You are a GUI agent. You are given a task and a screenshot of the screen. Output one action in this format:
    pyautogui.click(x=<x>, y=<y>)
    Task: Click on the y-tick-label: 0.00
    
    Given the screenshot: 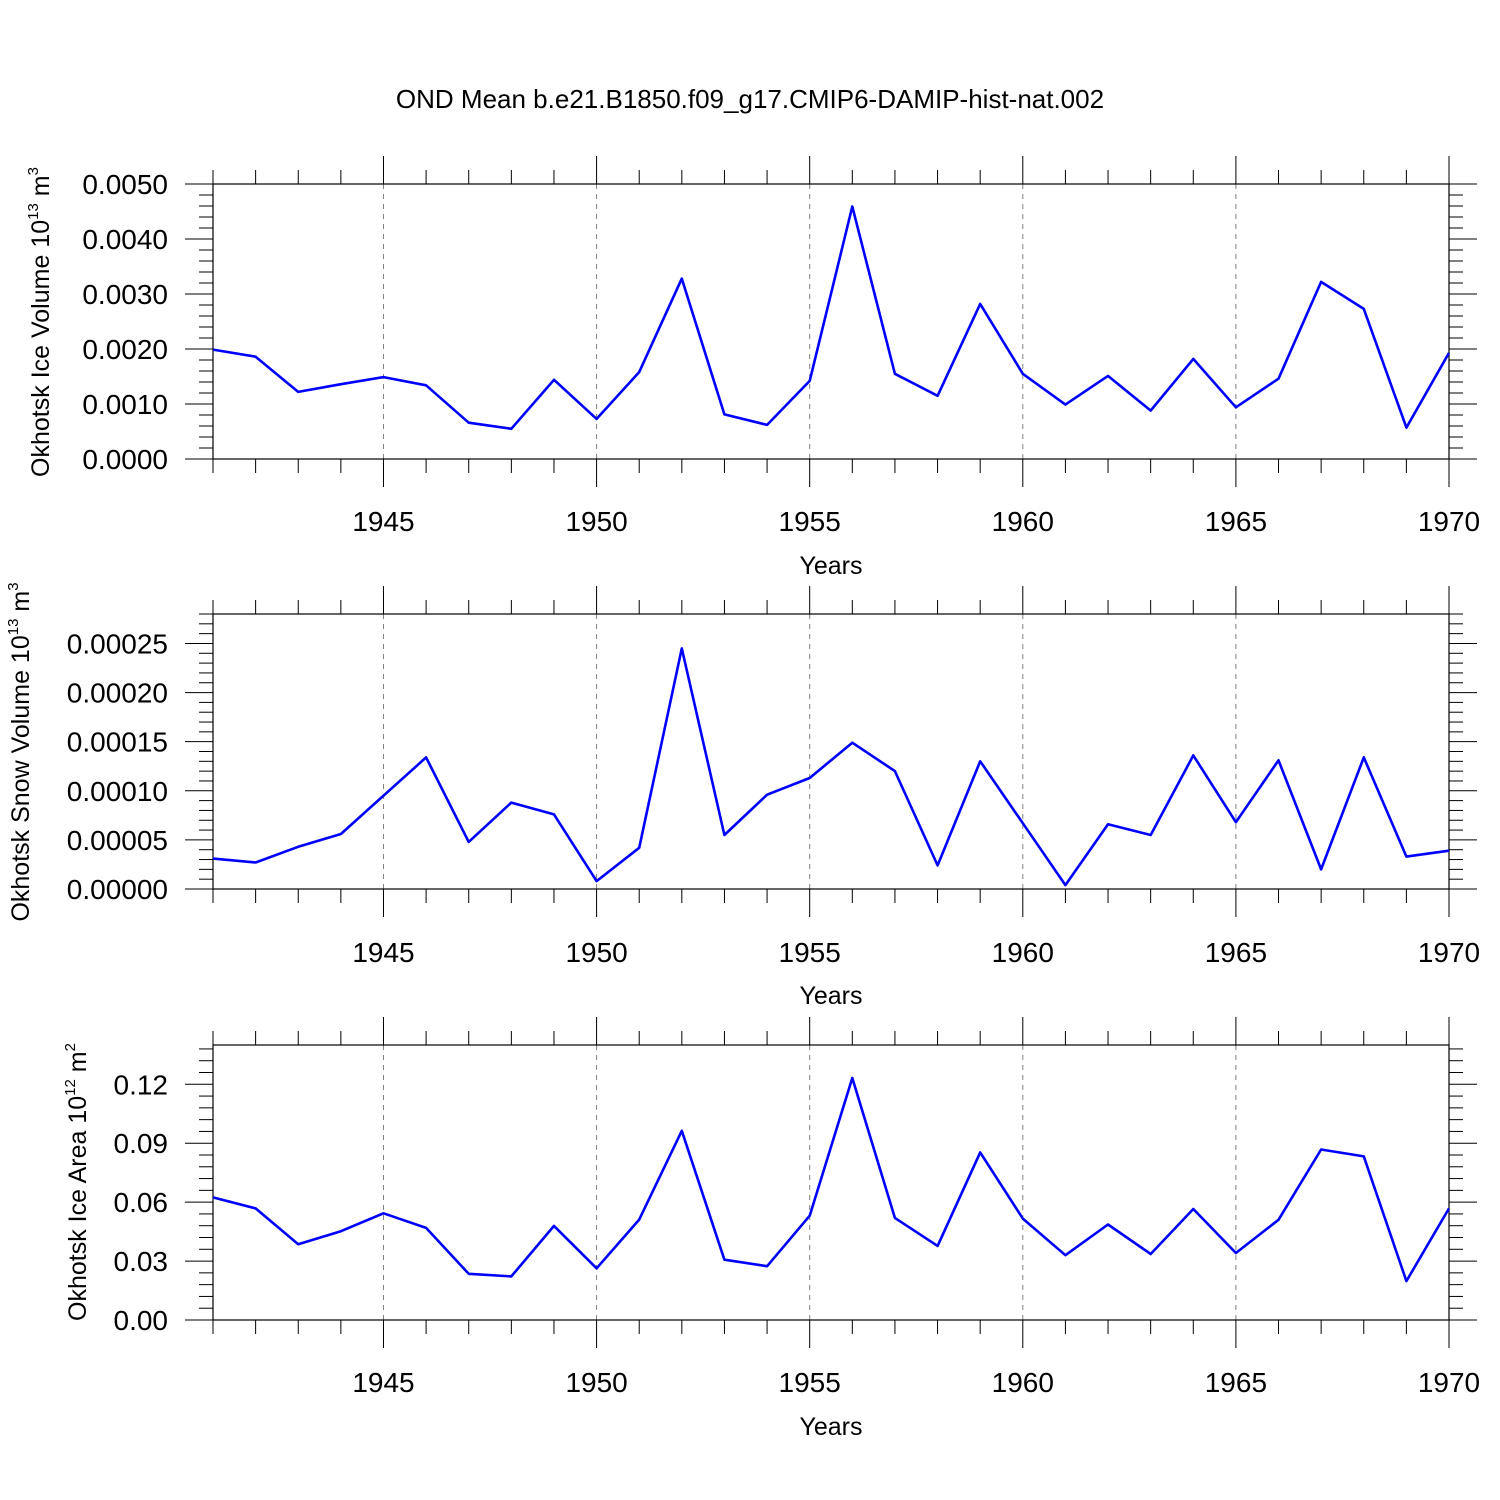 What is the action you would take?
    pyautogui.click(x=141, y=1320)
    